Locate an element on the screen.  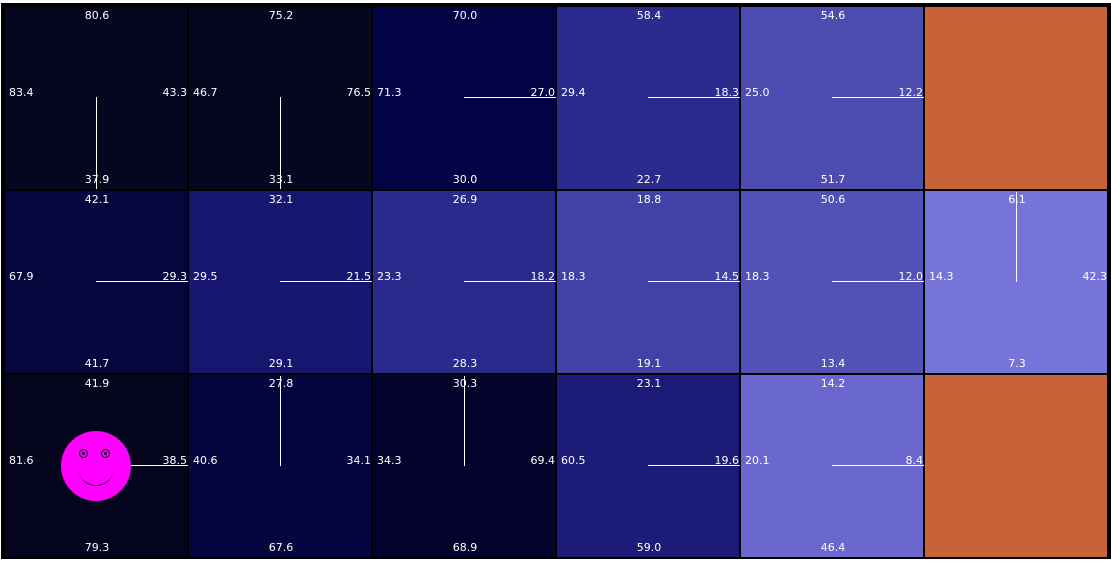
grid-cell: 42.1 41.7 67.9 29.3 is located at coordinates (96, 282).